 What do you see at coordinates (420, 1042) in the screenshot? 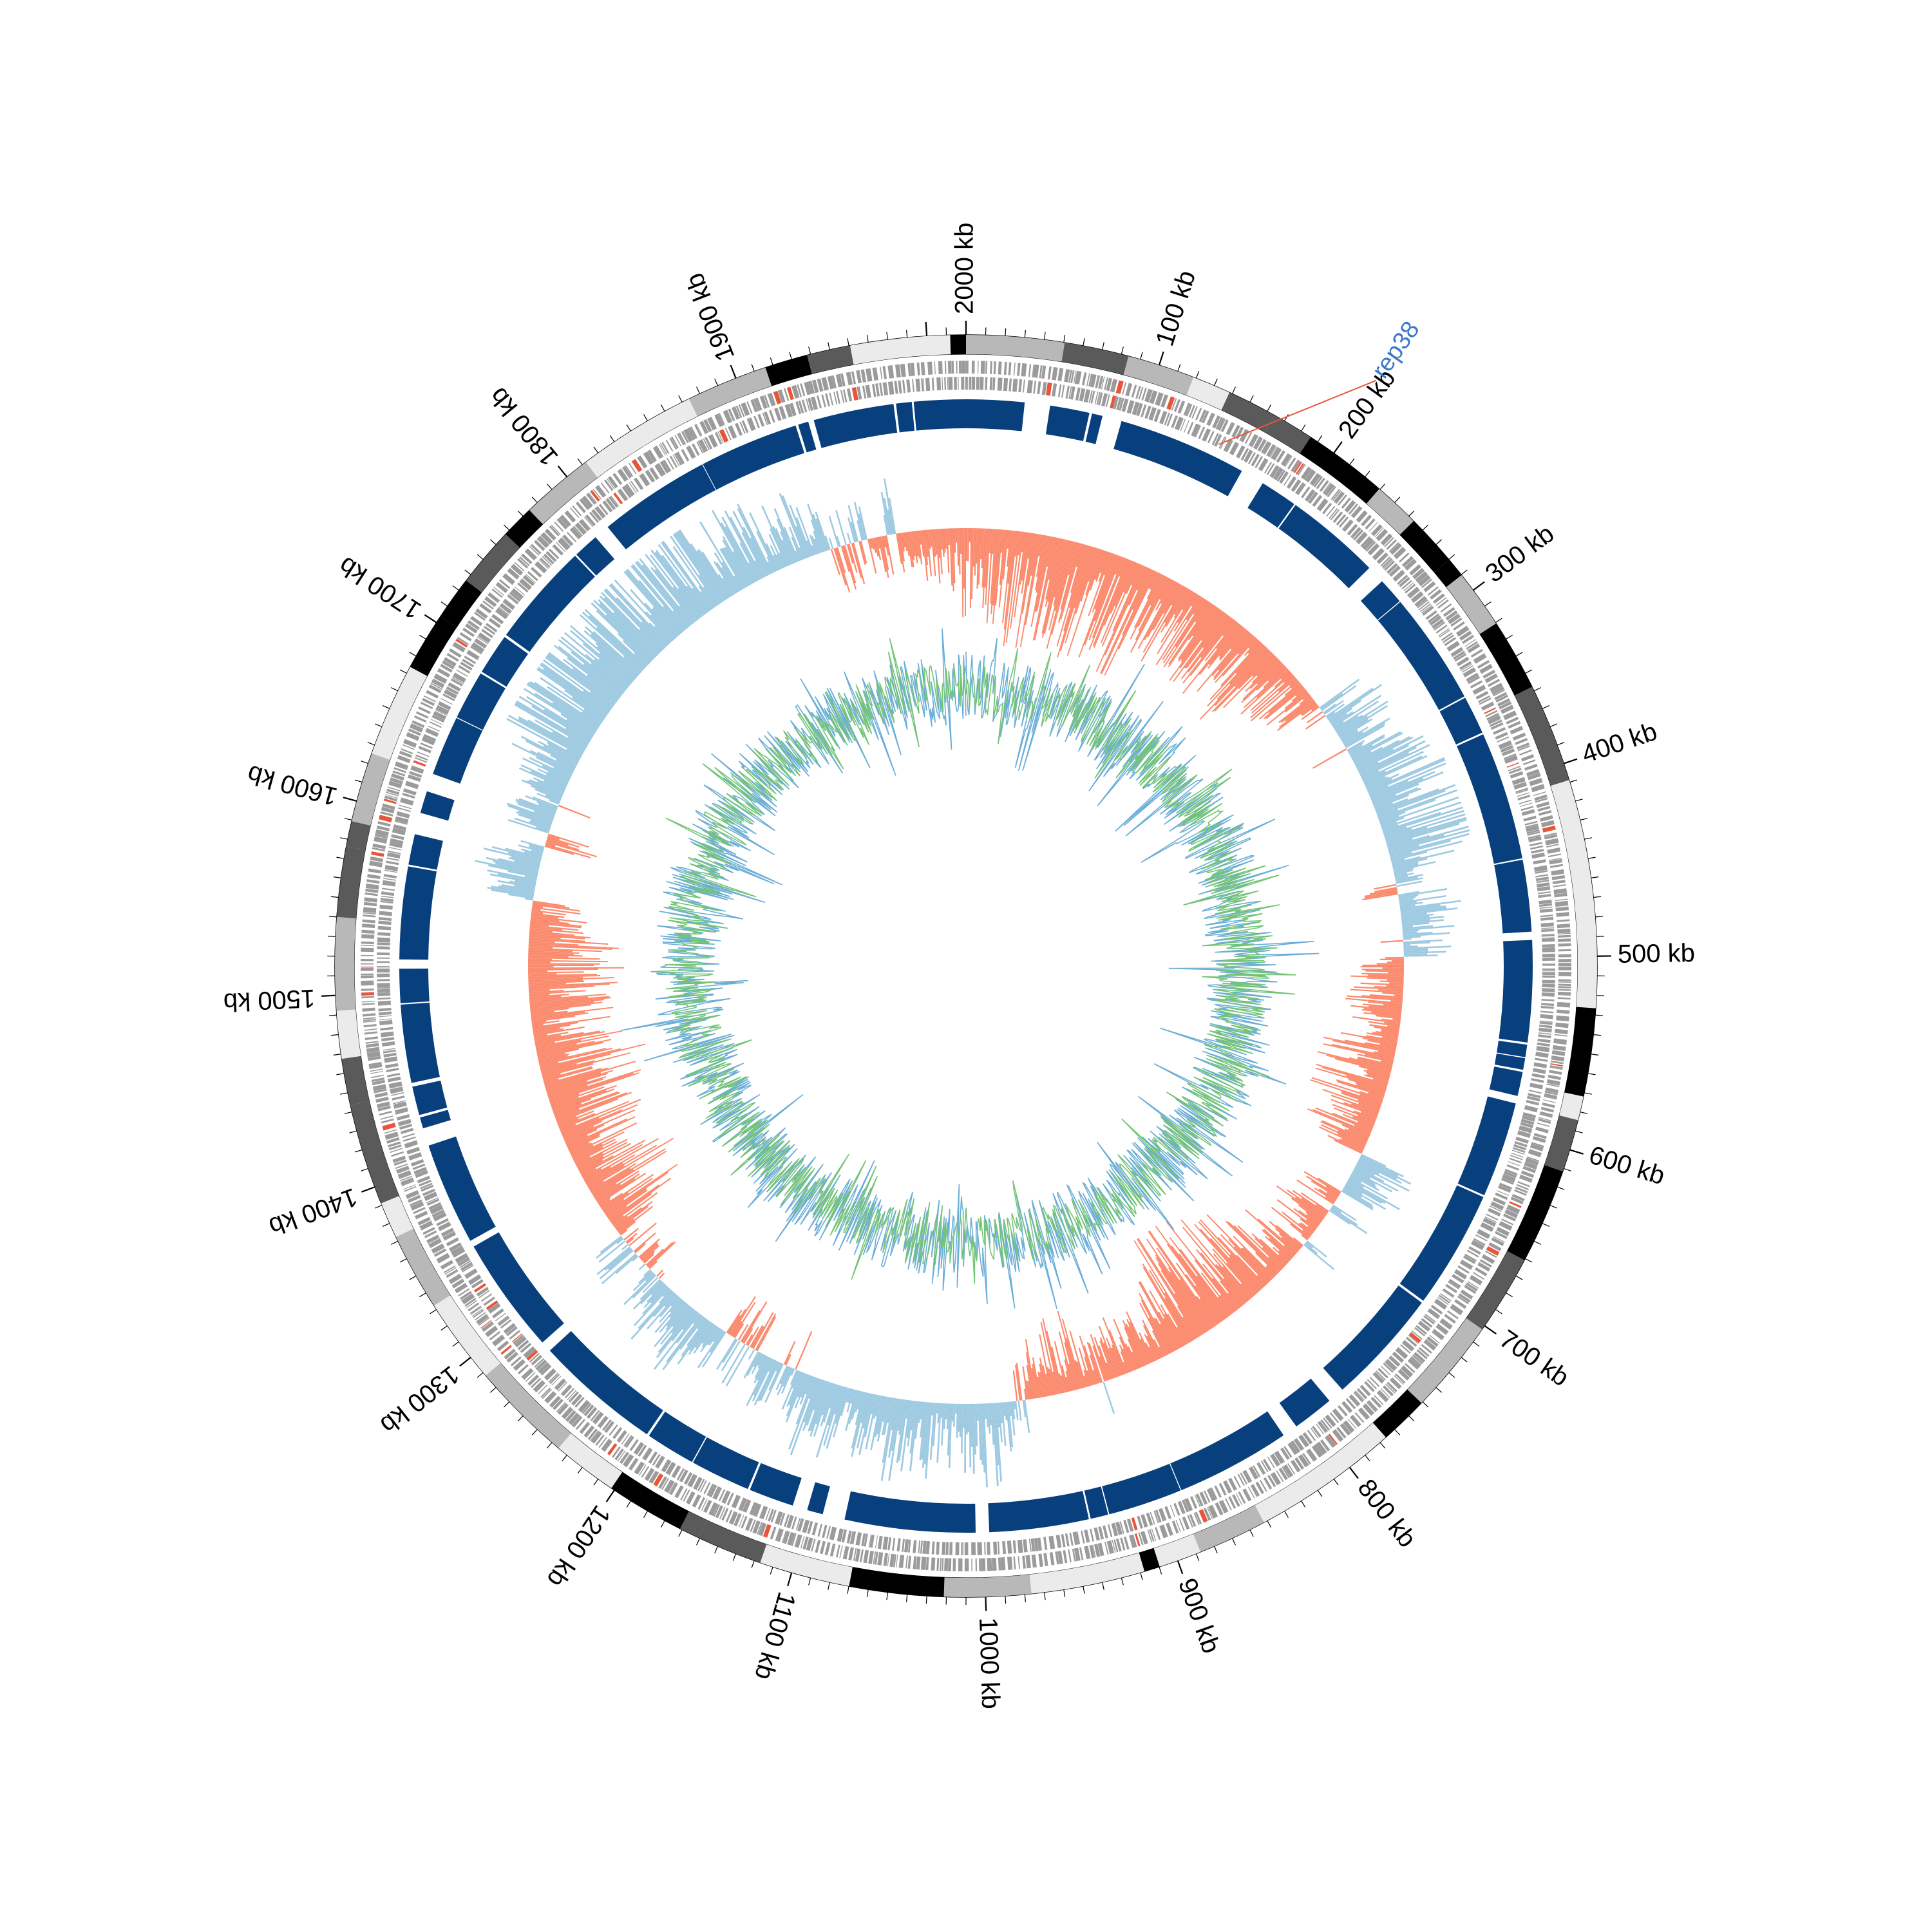
I see `gene-block` at bounding box center [420, 1042].